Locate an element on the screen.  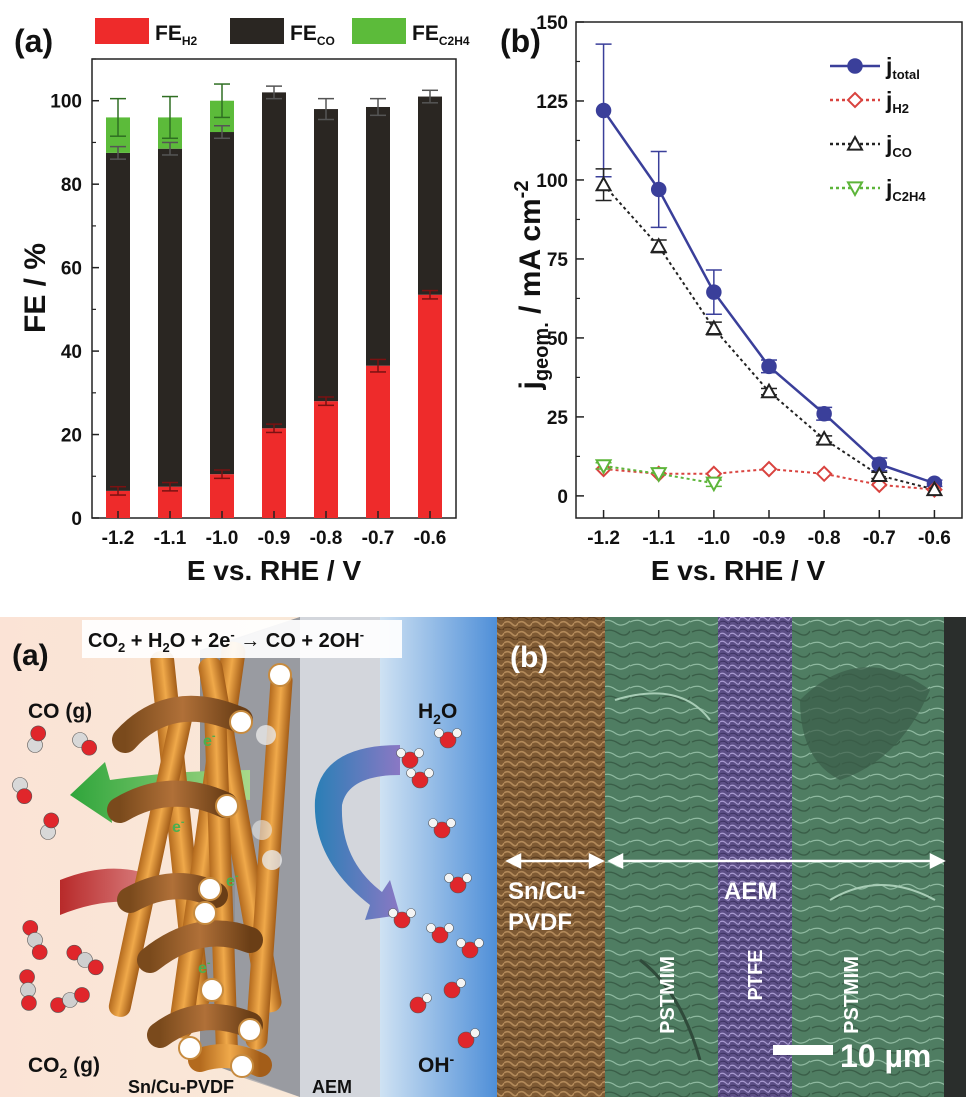
x-tick-label-b: -0.6 is located at coordinates (934, 538).